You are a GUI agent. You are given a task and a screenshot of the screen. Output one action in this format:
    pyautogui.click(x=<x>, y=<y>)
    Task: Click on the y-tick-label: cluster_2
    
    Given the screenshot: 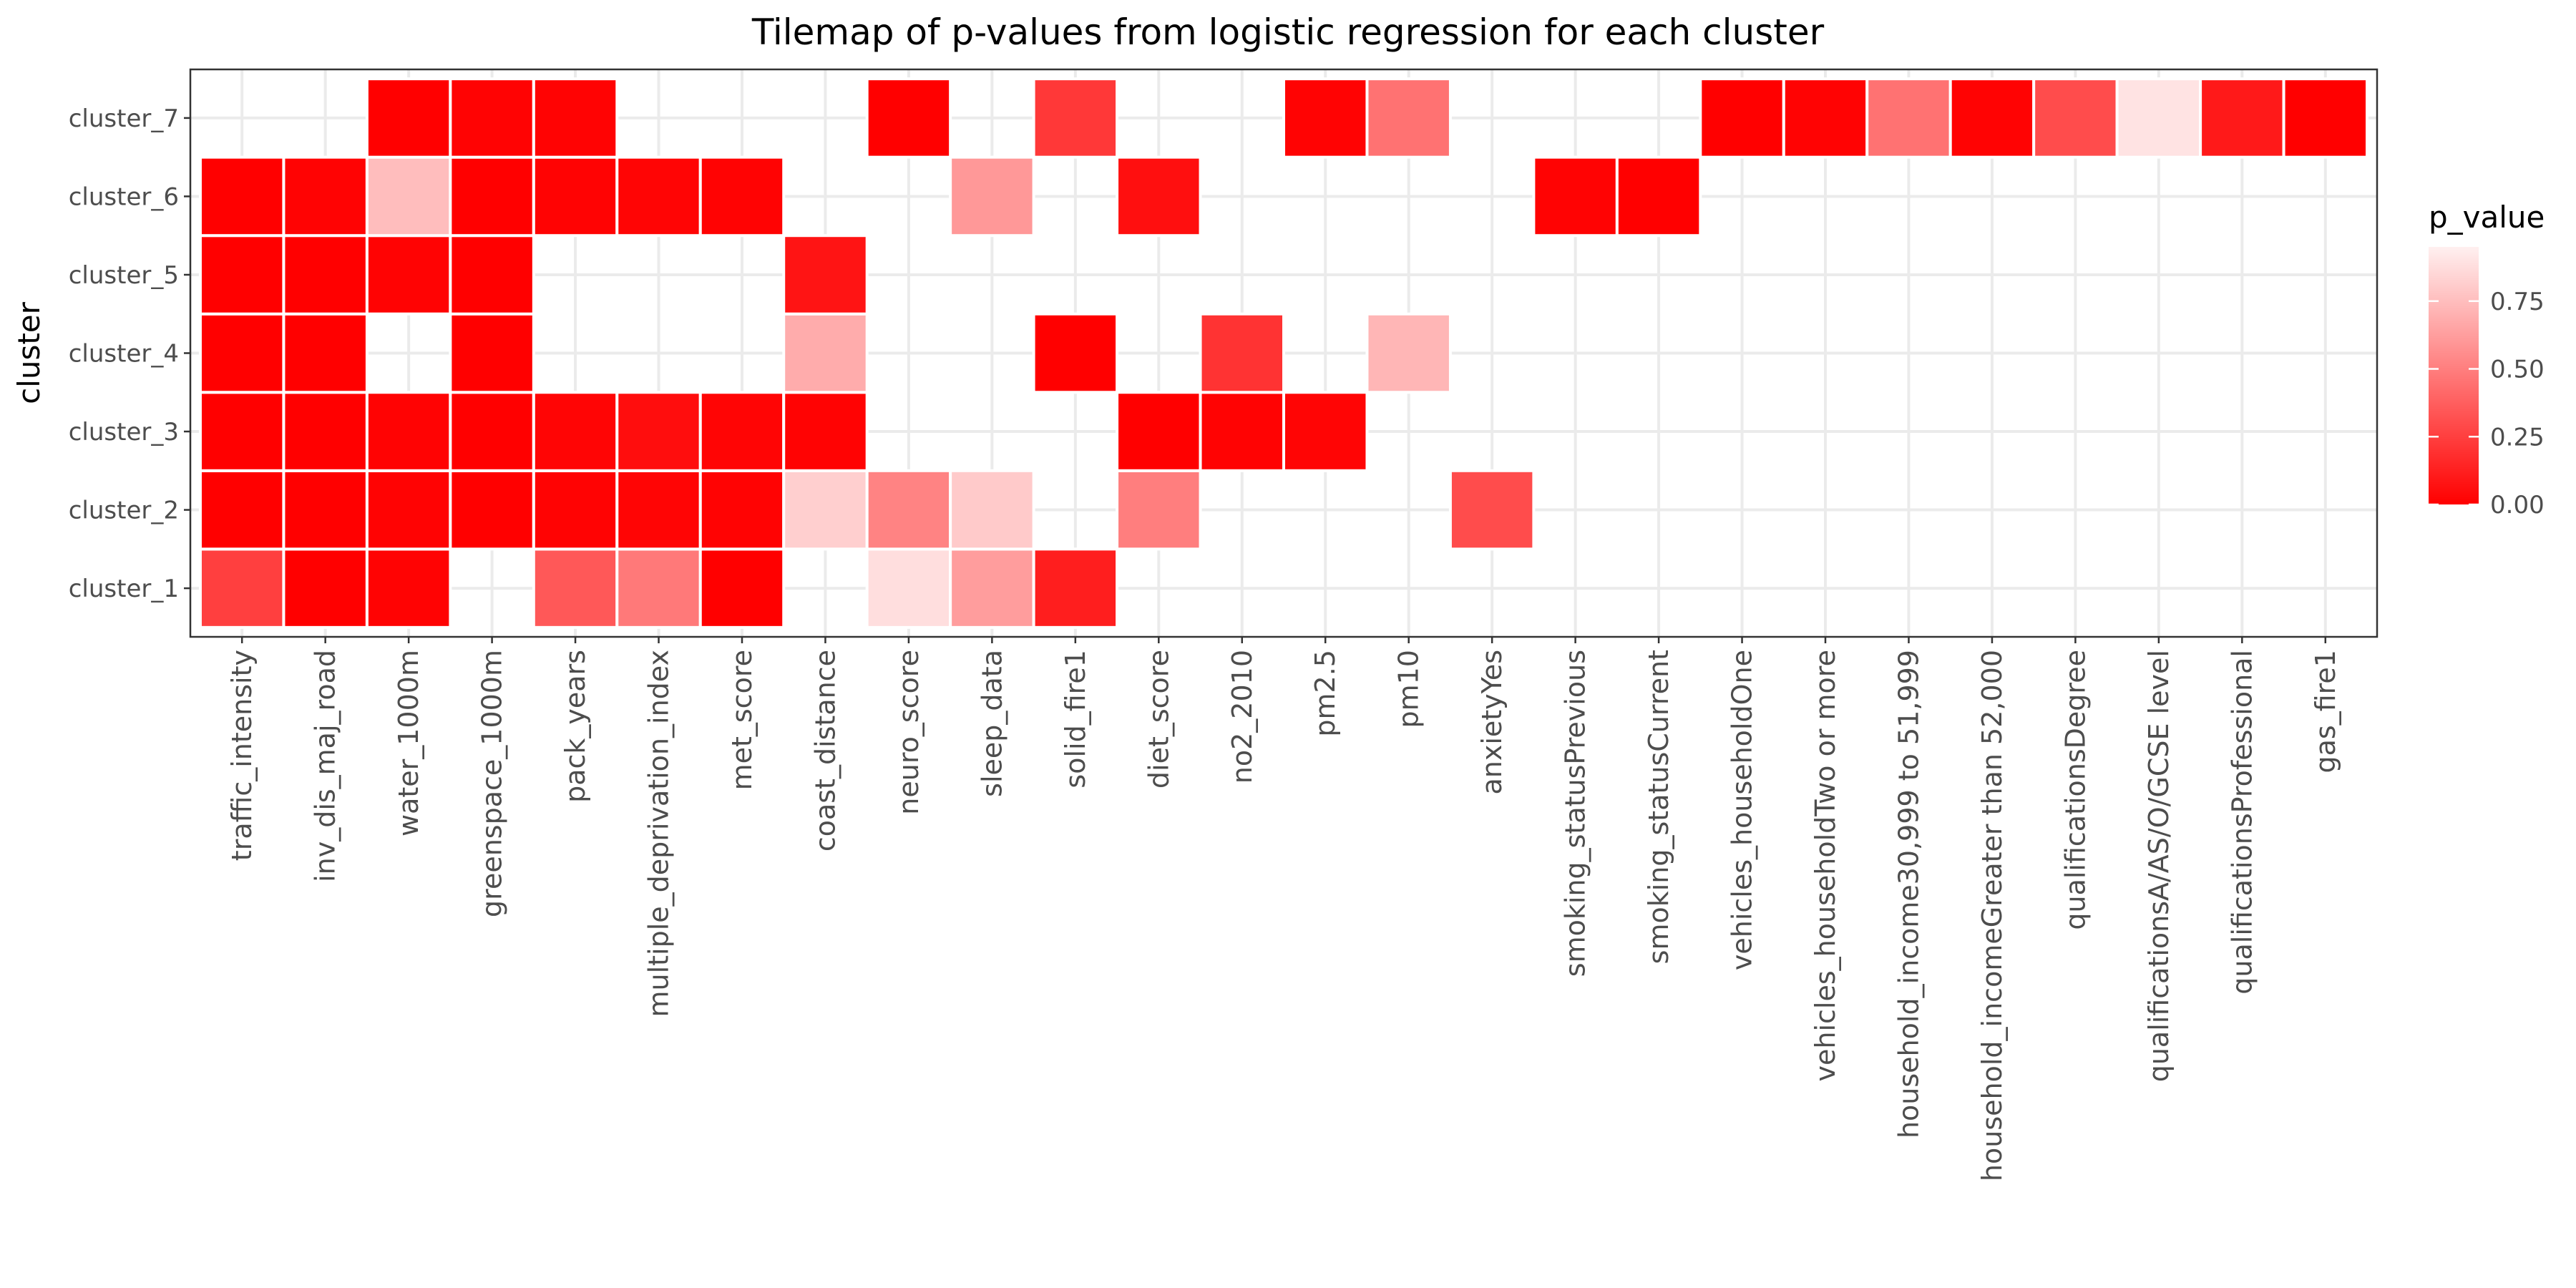 What is the action you would take?
    pyautogui.click(x=124, y=511)
    